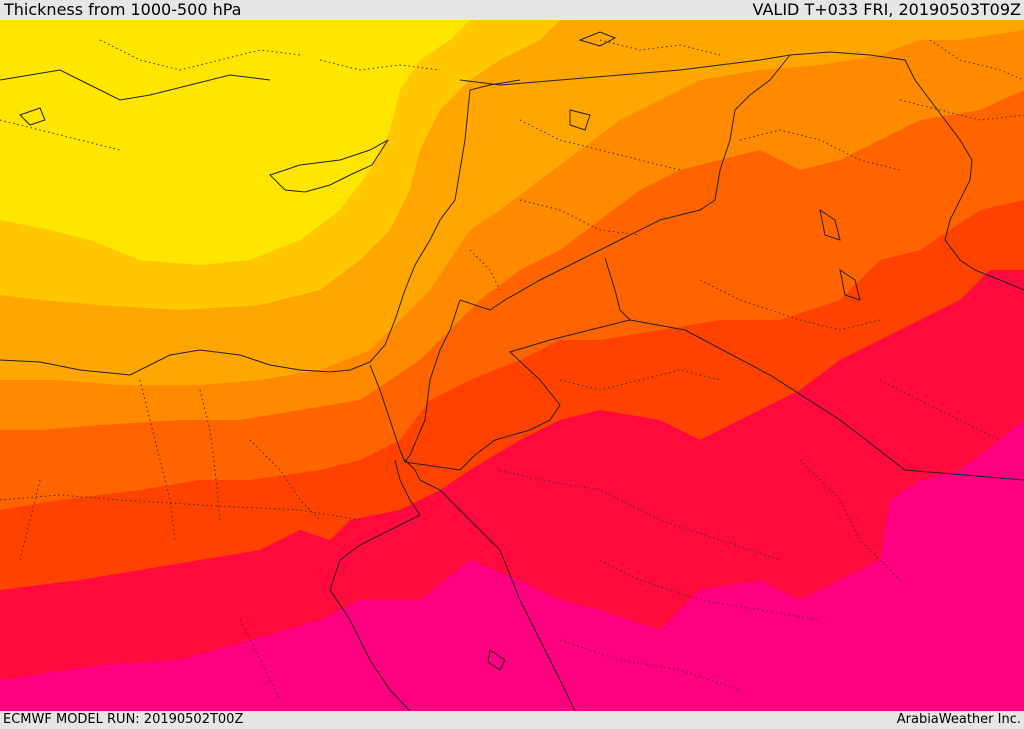 The width and height of the screenshot is (1024, 729). Describe the element at coordinates (958, 719) in the screenshot. I see `credit-label: ArabiaWeather Inc.` at that location.